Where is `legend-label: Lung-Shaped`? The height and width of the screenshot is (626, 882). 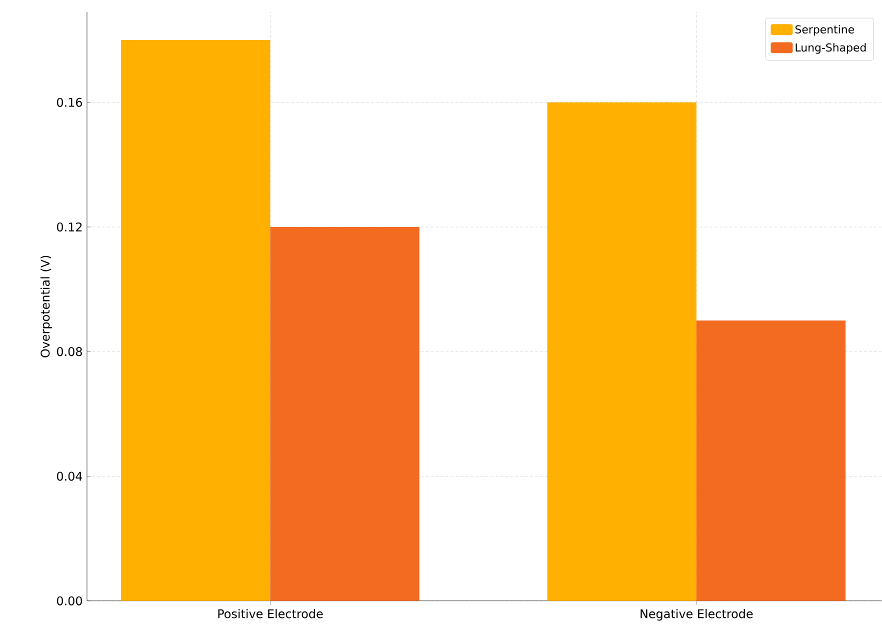
legend-label: Lung-Shaped is located at coordinates (831, 48).